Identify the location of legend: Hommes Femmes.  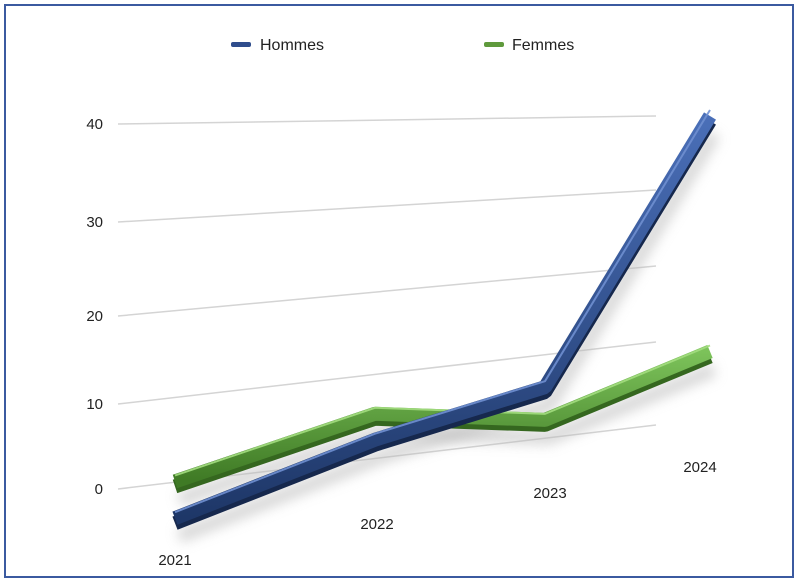
(402, 45).